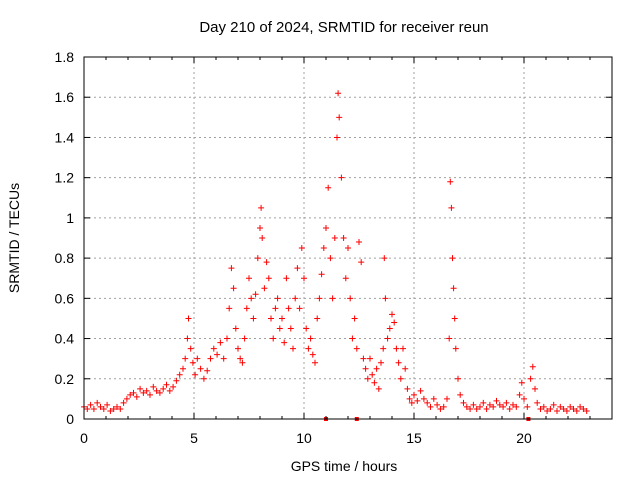 The image size is (640, 480). Describe the element at coordinates (524, 438) in the screenshot. I see `x-tick-label: 20` at that location.